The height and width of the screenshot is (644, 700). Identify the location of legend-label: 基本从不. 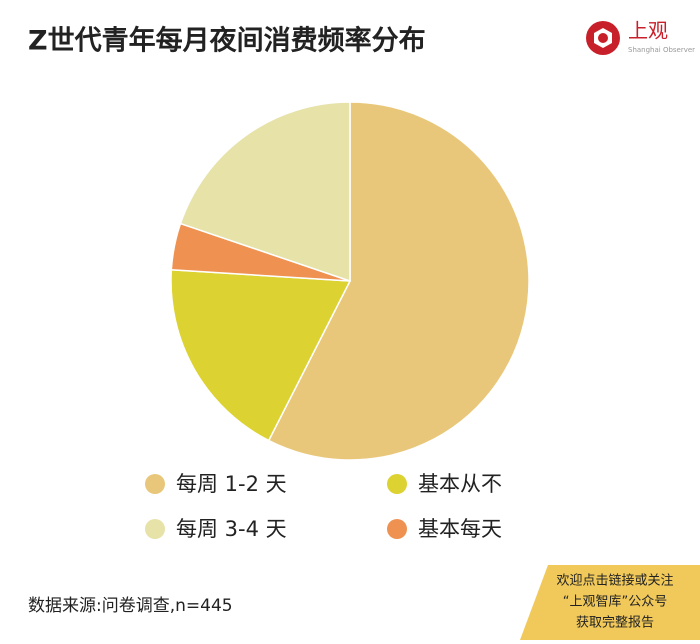
(460, 484).